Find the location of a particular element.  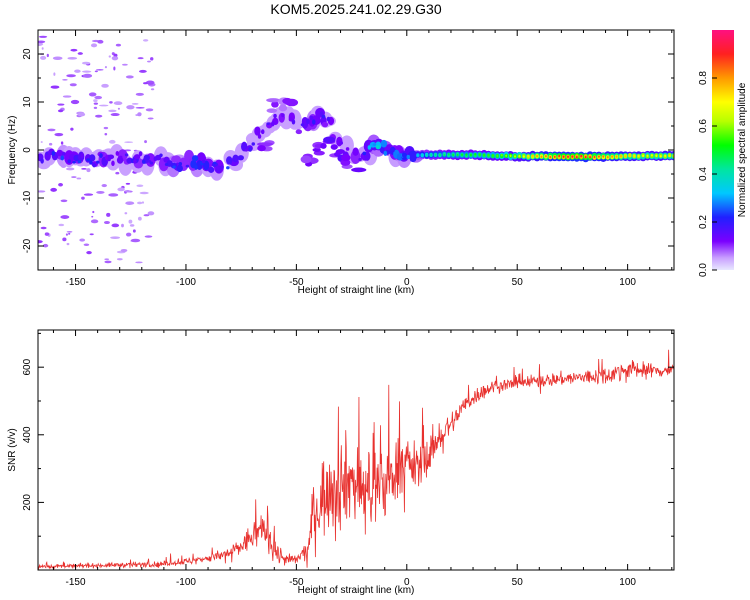

spectrogram-ytick-label: -20 is located at coordinates (27, 245).